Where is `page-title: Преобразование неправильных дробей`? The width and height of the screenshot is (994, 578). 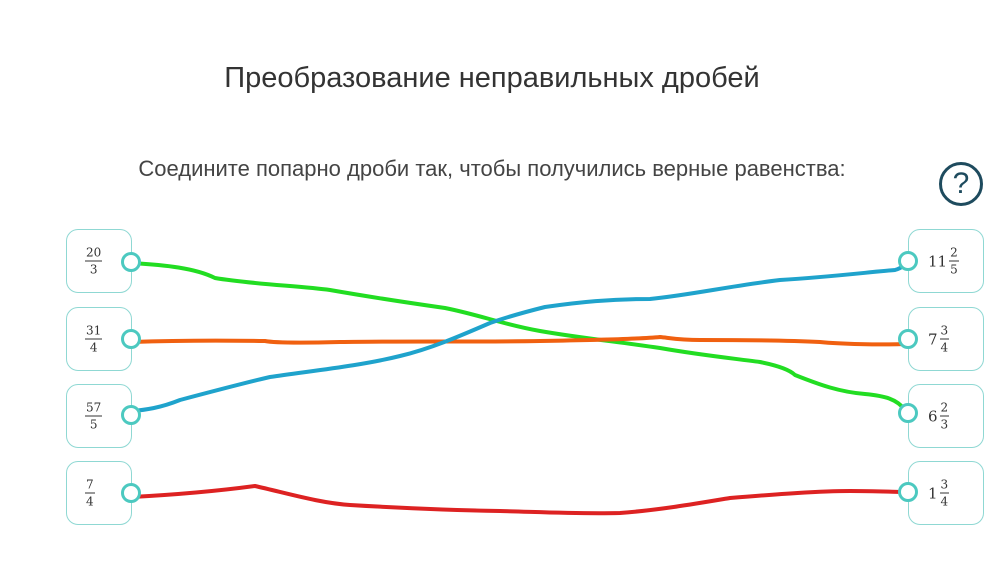 page-title: Преобразование неправильных дробей is located at coordinates (492, 78).